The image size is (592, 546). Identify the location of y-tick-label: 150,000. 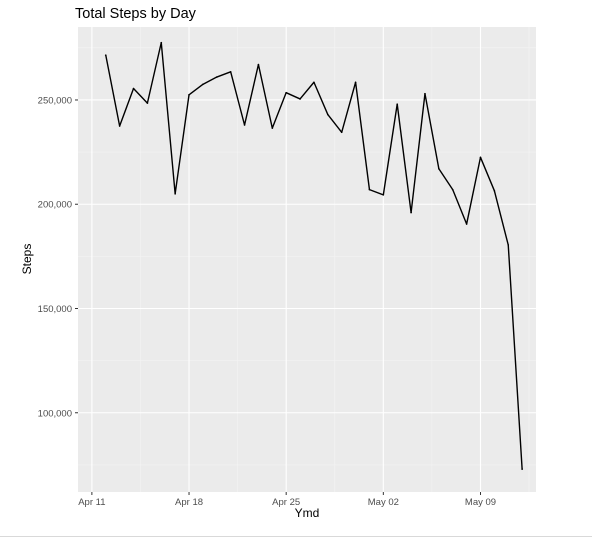
(55, 309).